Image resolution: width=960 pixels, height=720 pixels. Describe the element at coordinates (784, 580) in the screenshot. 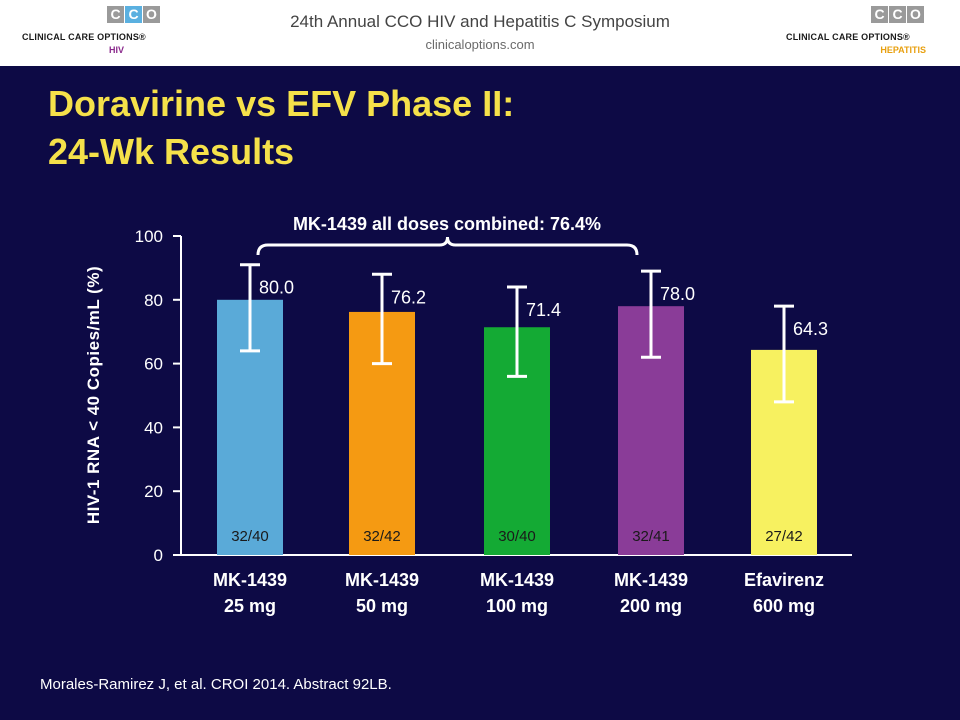

I see `x-tick-label: Efavirenz` at that location.